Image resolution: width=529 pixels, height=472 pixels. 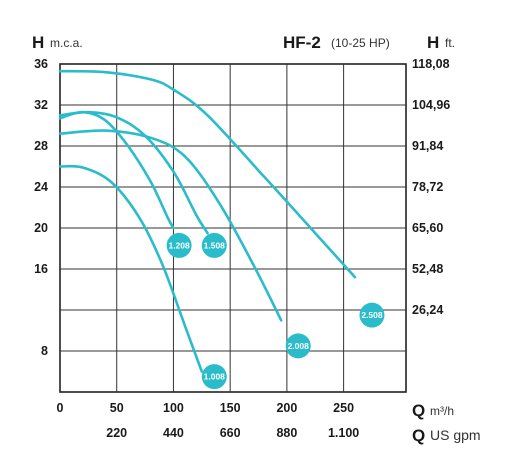 I want to click on x-tick-label: 200, so click(x=286, y=408).